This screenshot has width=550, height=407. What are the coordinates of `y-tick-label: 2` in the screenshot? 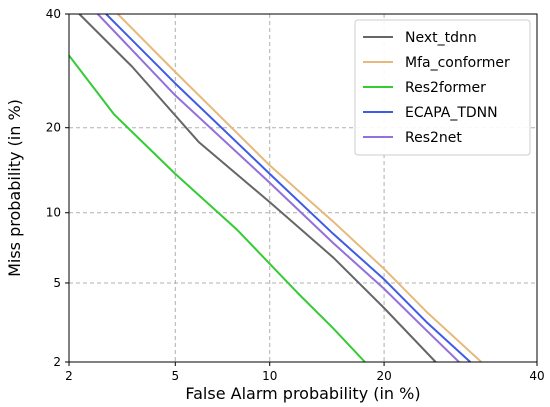 It's located at (57, 362).